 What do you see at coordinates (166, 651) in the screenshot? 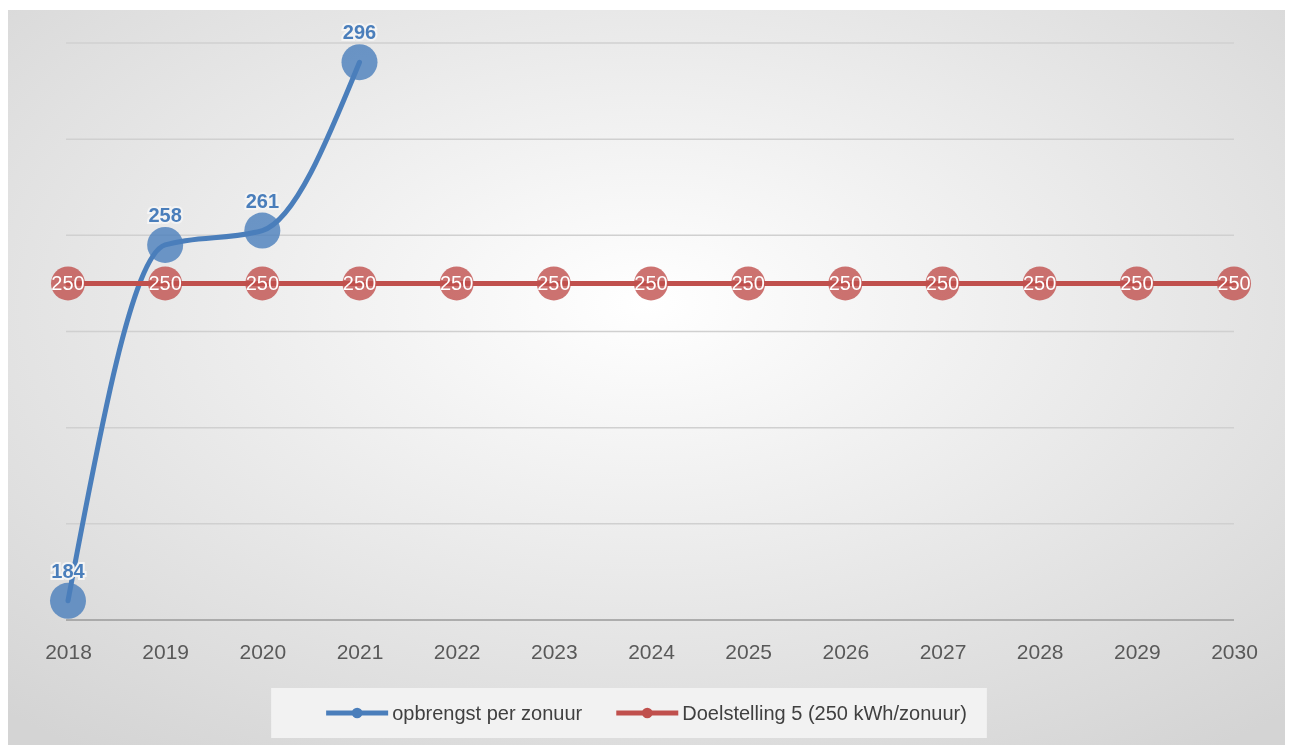
I see `x-tick-label: 2019` at bounding box center [166, 651].